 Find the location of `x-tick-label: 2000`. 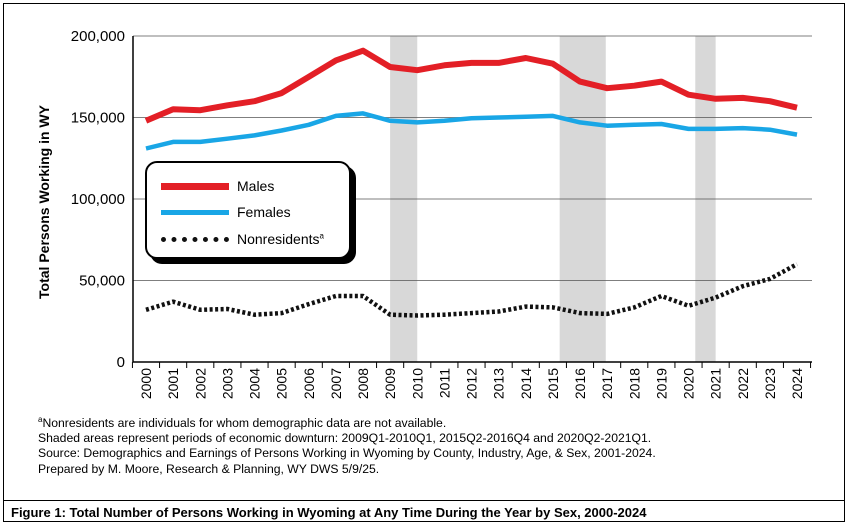

x-tick-label: 2000 is located at coordinates (146, 383).